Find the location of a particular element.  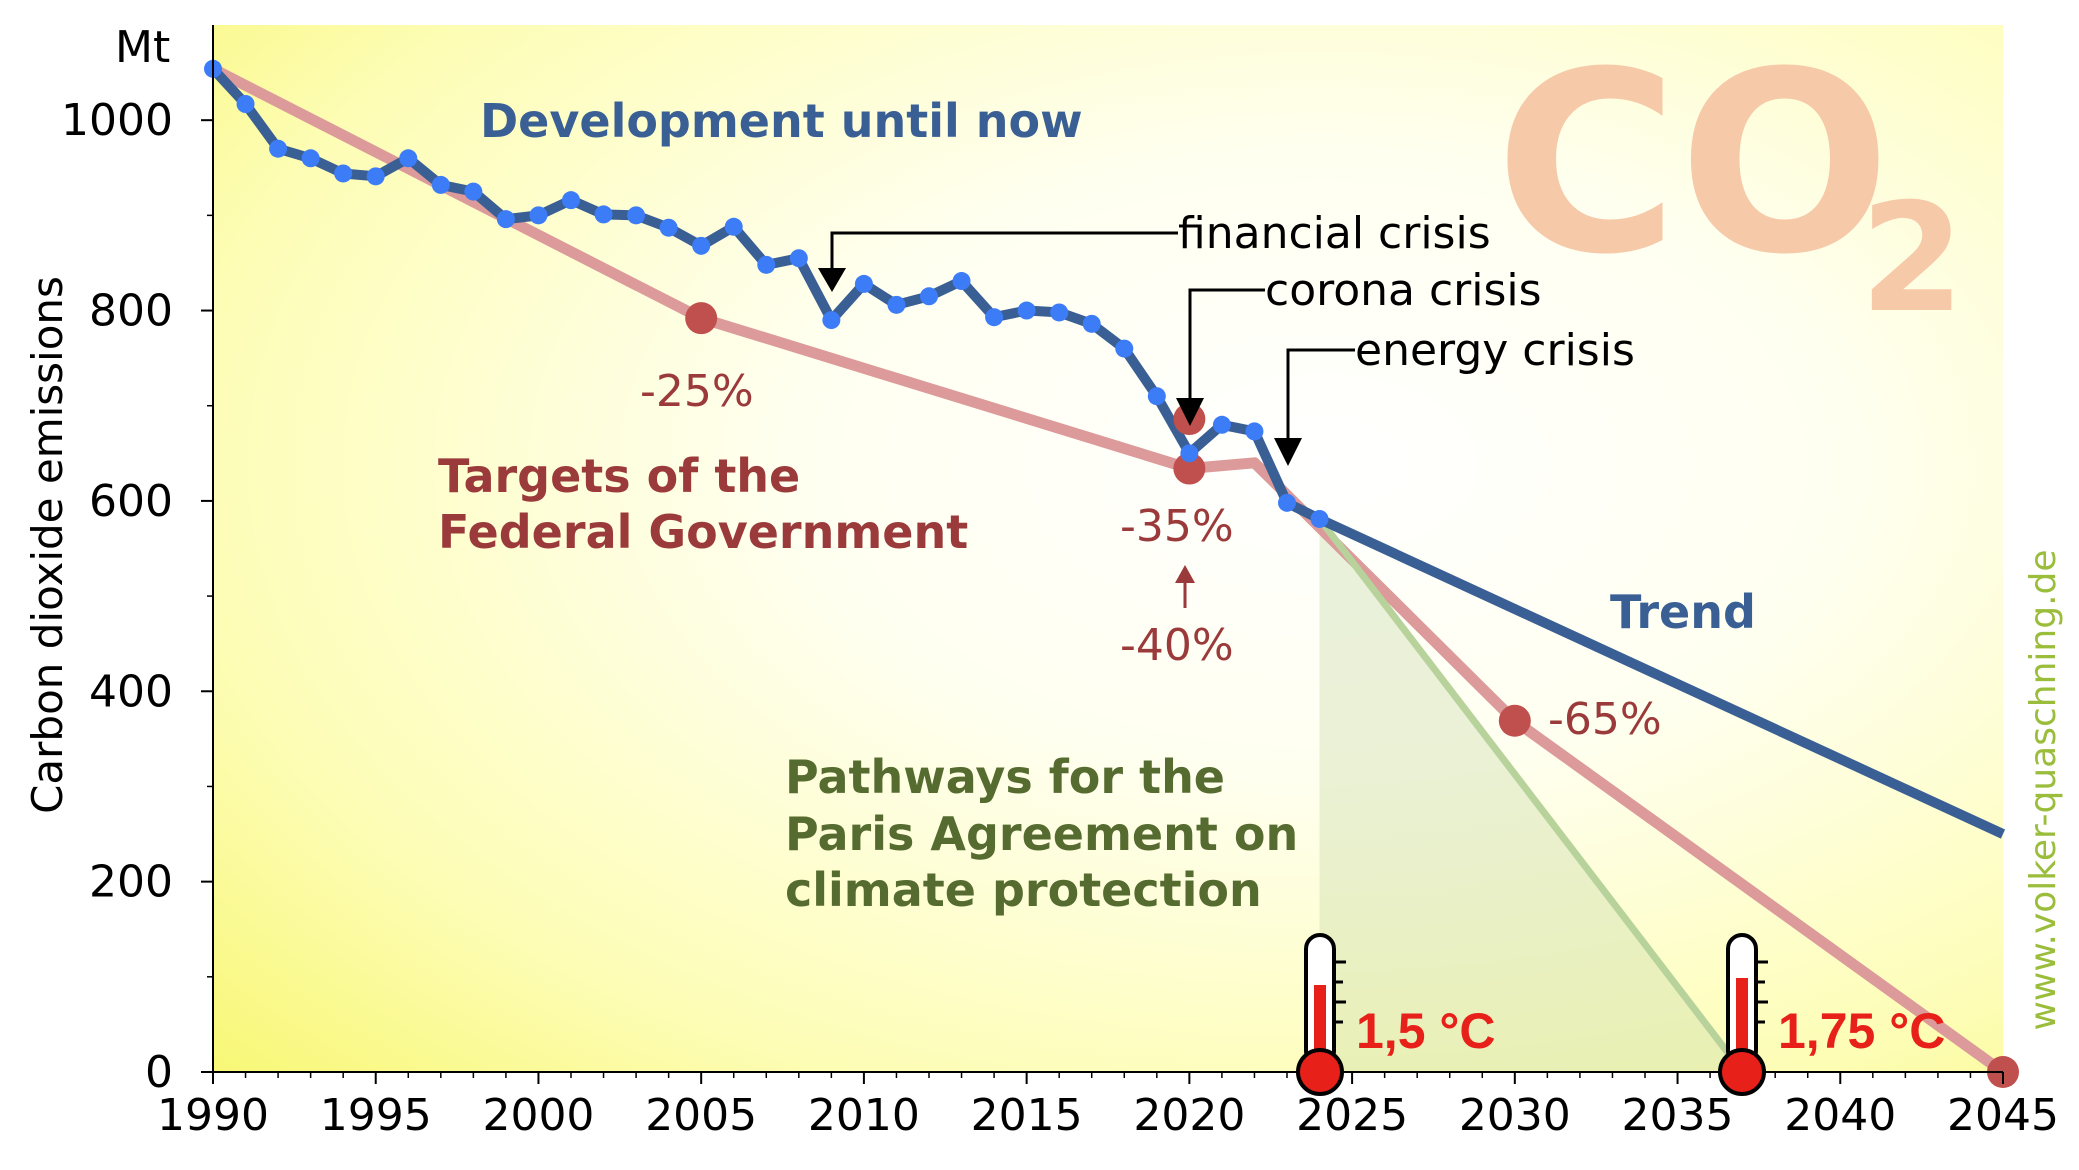

x-tick-label: 2025 is located at coordinates (1352, 1115).